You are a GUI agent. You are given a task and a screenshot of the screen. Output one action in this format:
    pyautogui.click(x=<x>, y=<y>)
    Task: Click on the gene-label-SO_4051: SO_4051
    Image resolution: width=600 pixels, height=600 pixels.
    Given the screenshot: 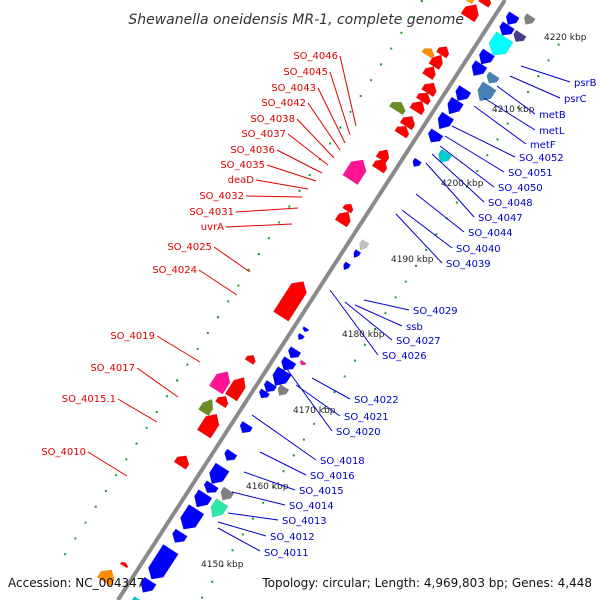 What is the action you would take?
    pyautogui.click(x=530, y=173)
    